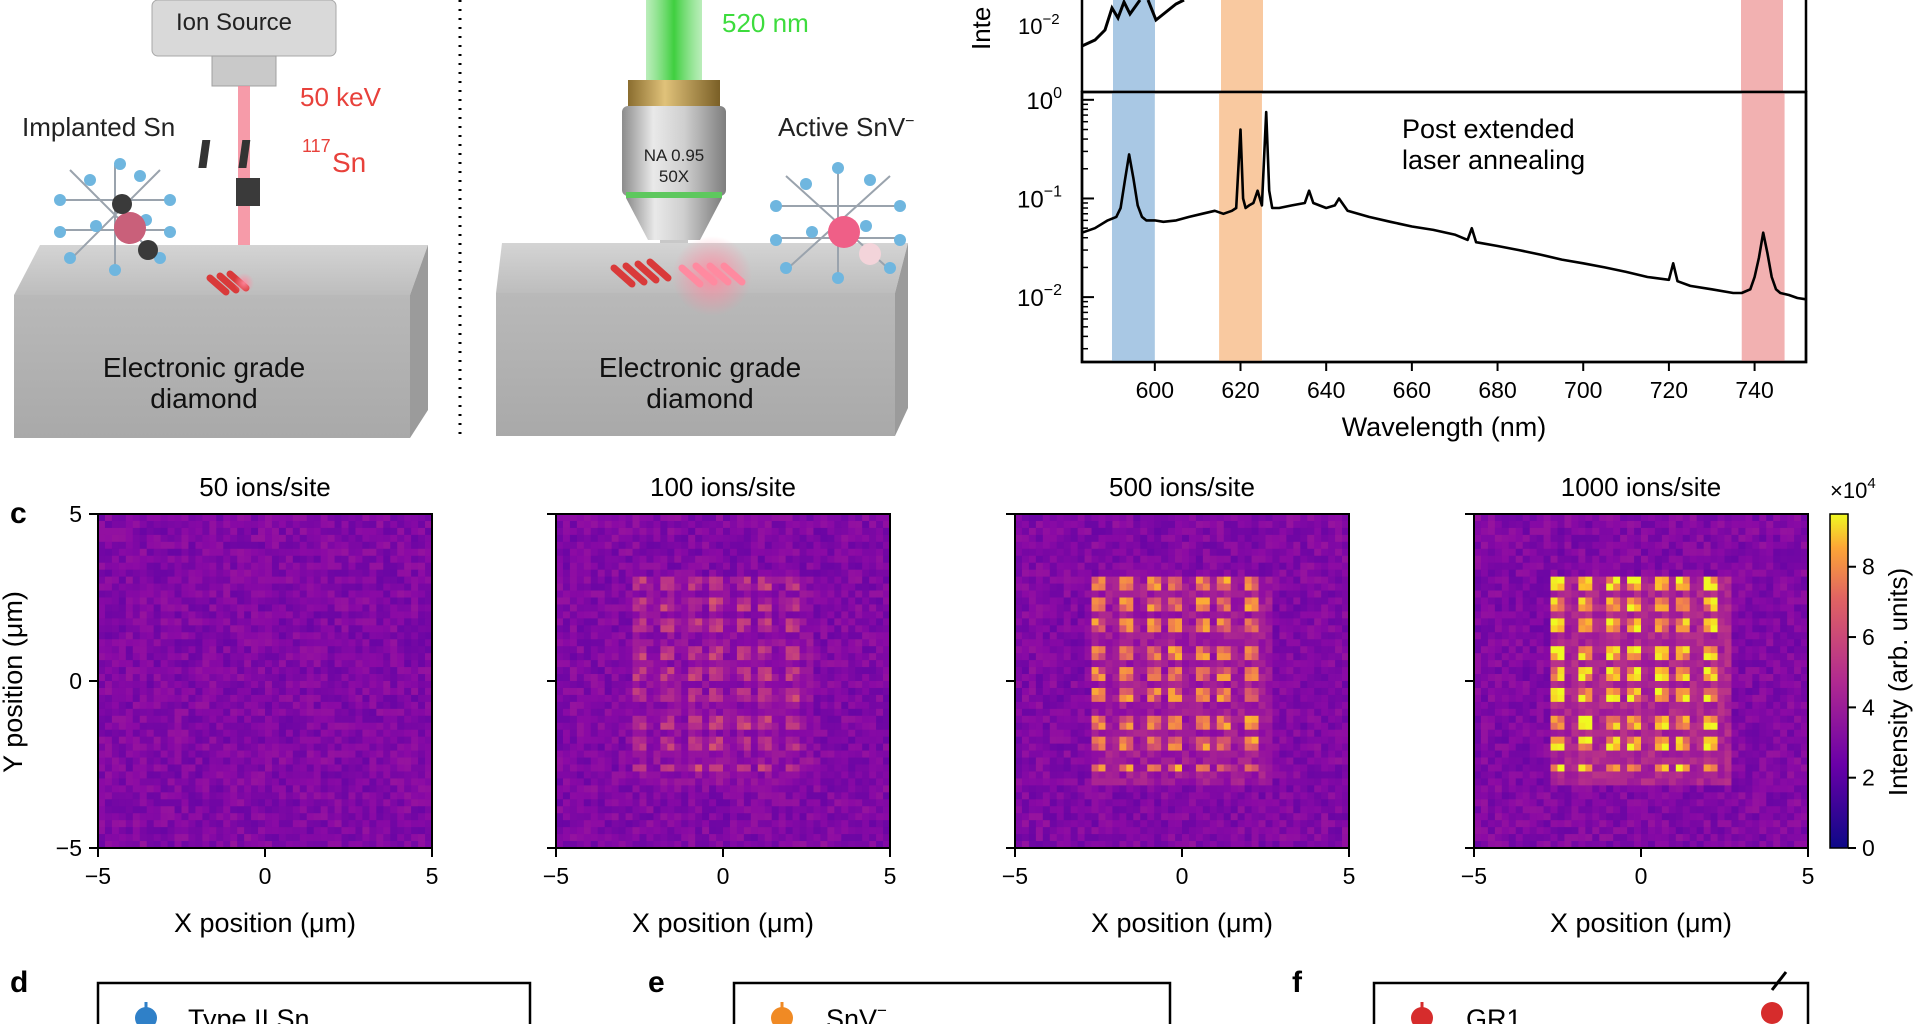 The width and height of the screenshot is (1920, 1024). Describe the element at coordinates (1242, 46) in the screenshot. I see `band-orange-top` at that location.